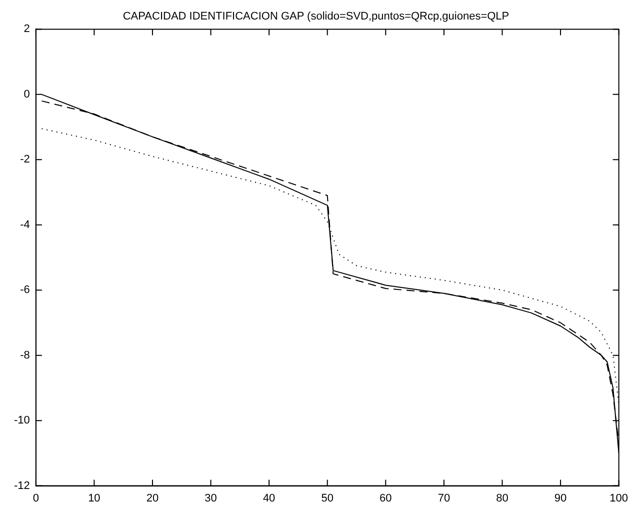  Describe the element at coordinates (269, 498) in the screenshot. I see `x-tick-label: 40` at that location.